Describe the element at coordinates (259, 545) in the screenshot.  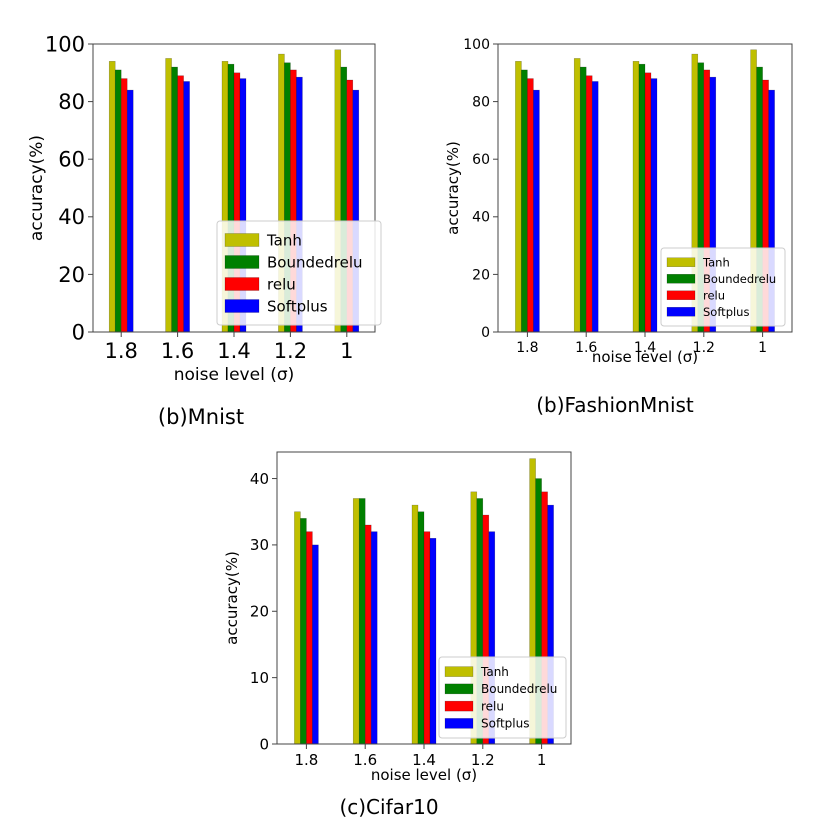
I see `y-tick-label: 30` at that location.